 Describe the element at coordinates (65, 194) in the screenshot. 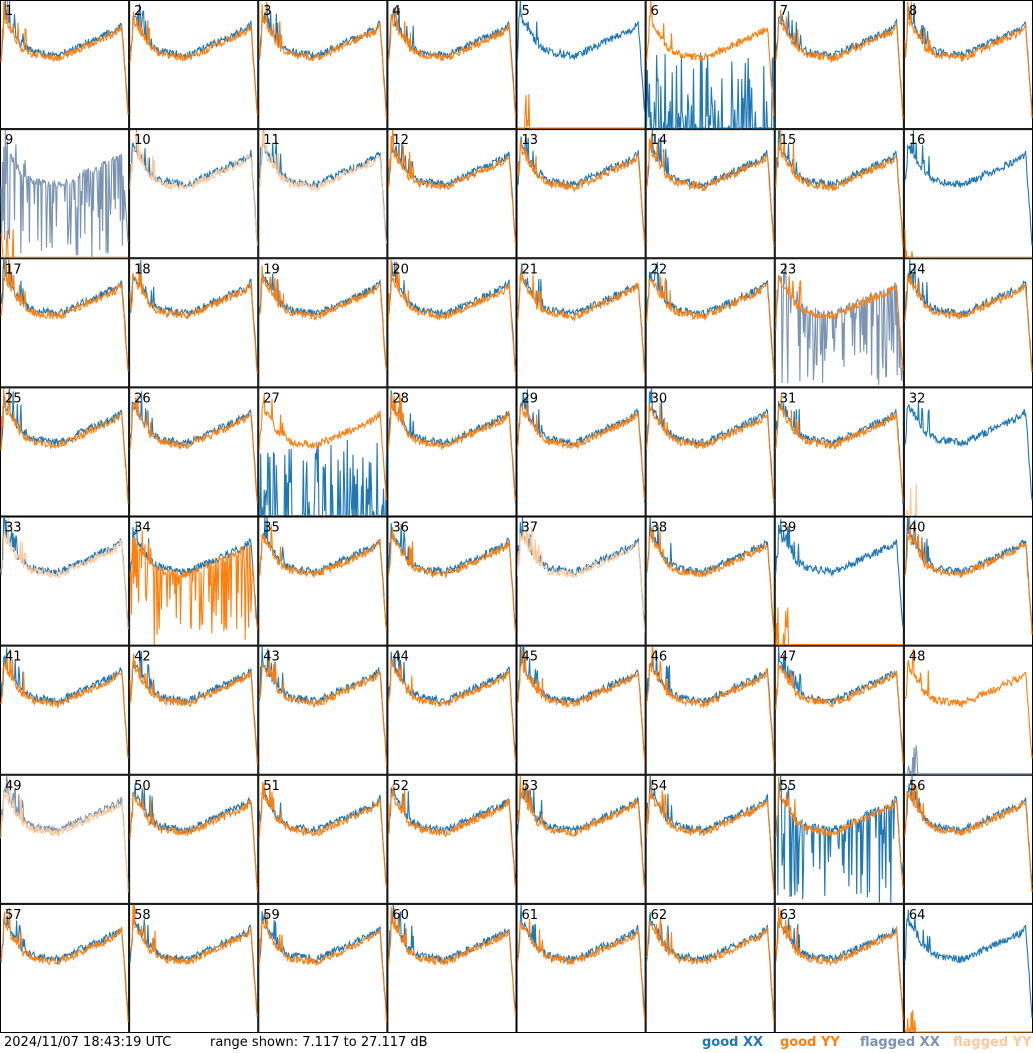

I see `panel-9: 9` at that location.